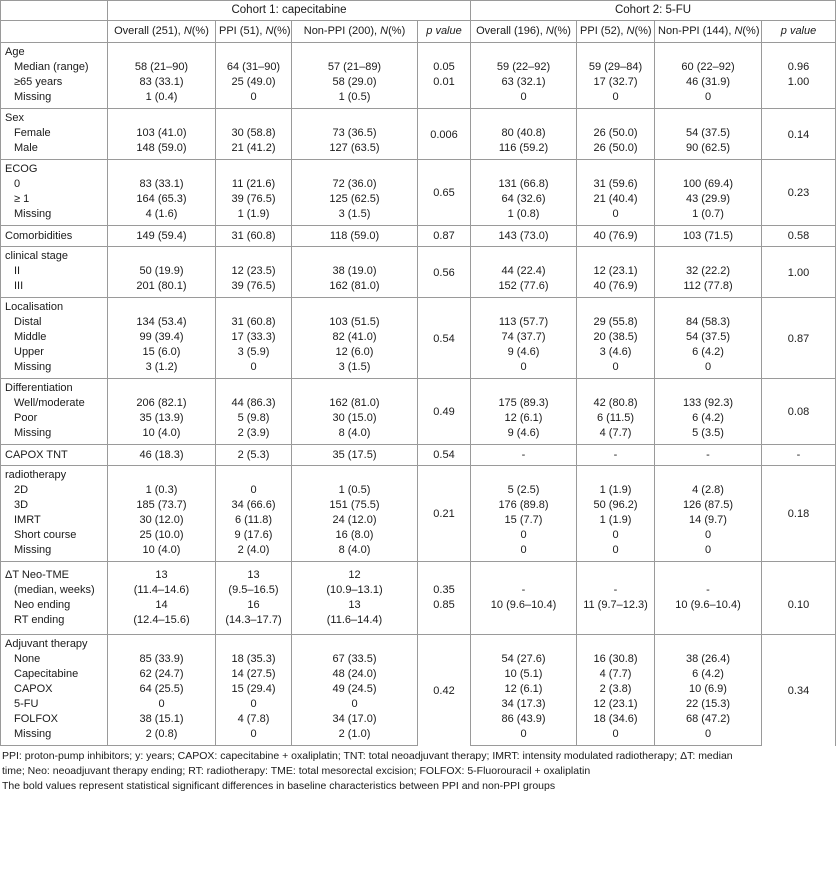  Describe the element at coordinates (253, 271) in the screenshot. I see `cell: 12 (23.5)` at that location.